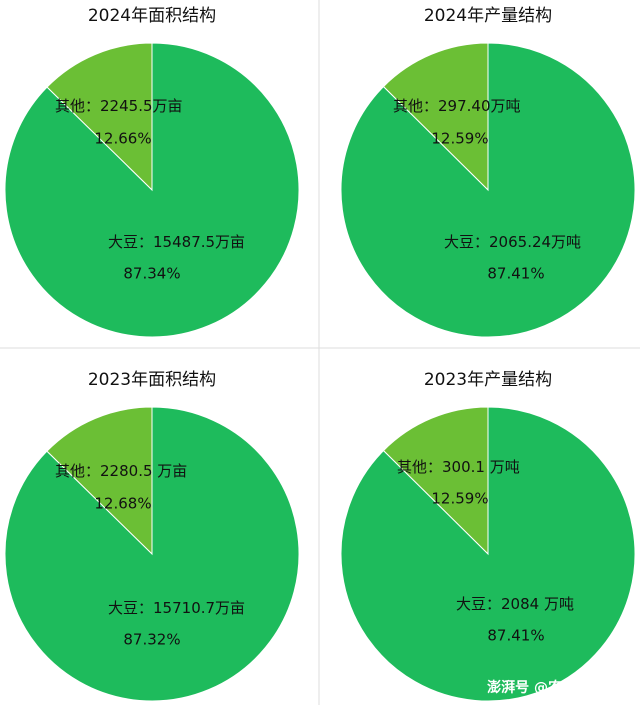 This screenshot has height=705, width=640. Describe the element at coordinates (143, 471) in the screenshot. I see `value-label: 2280.5 万亩` at that location.